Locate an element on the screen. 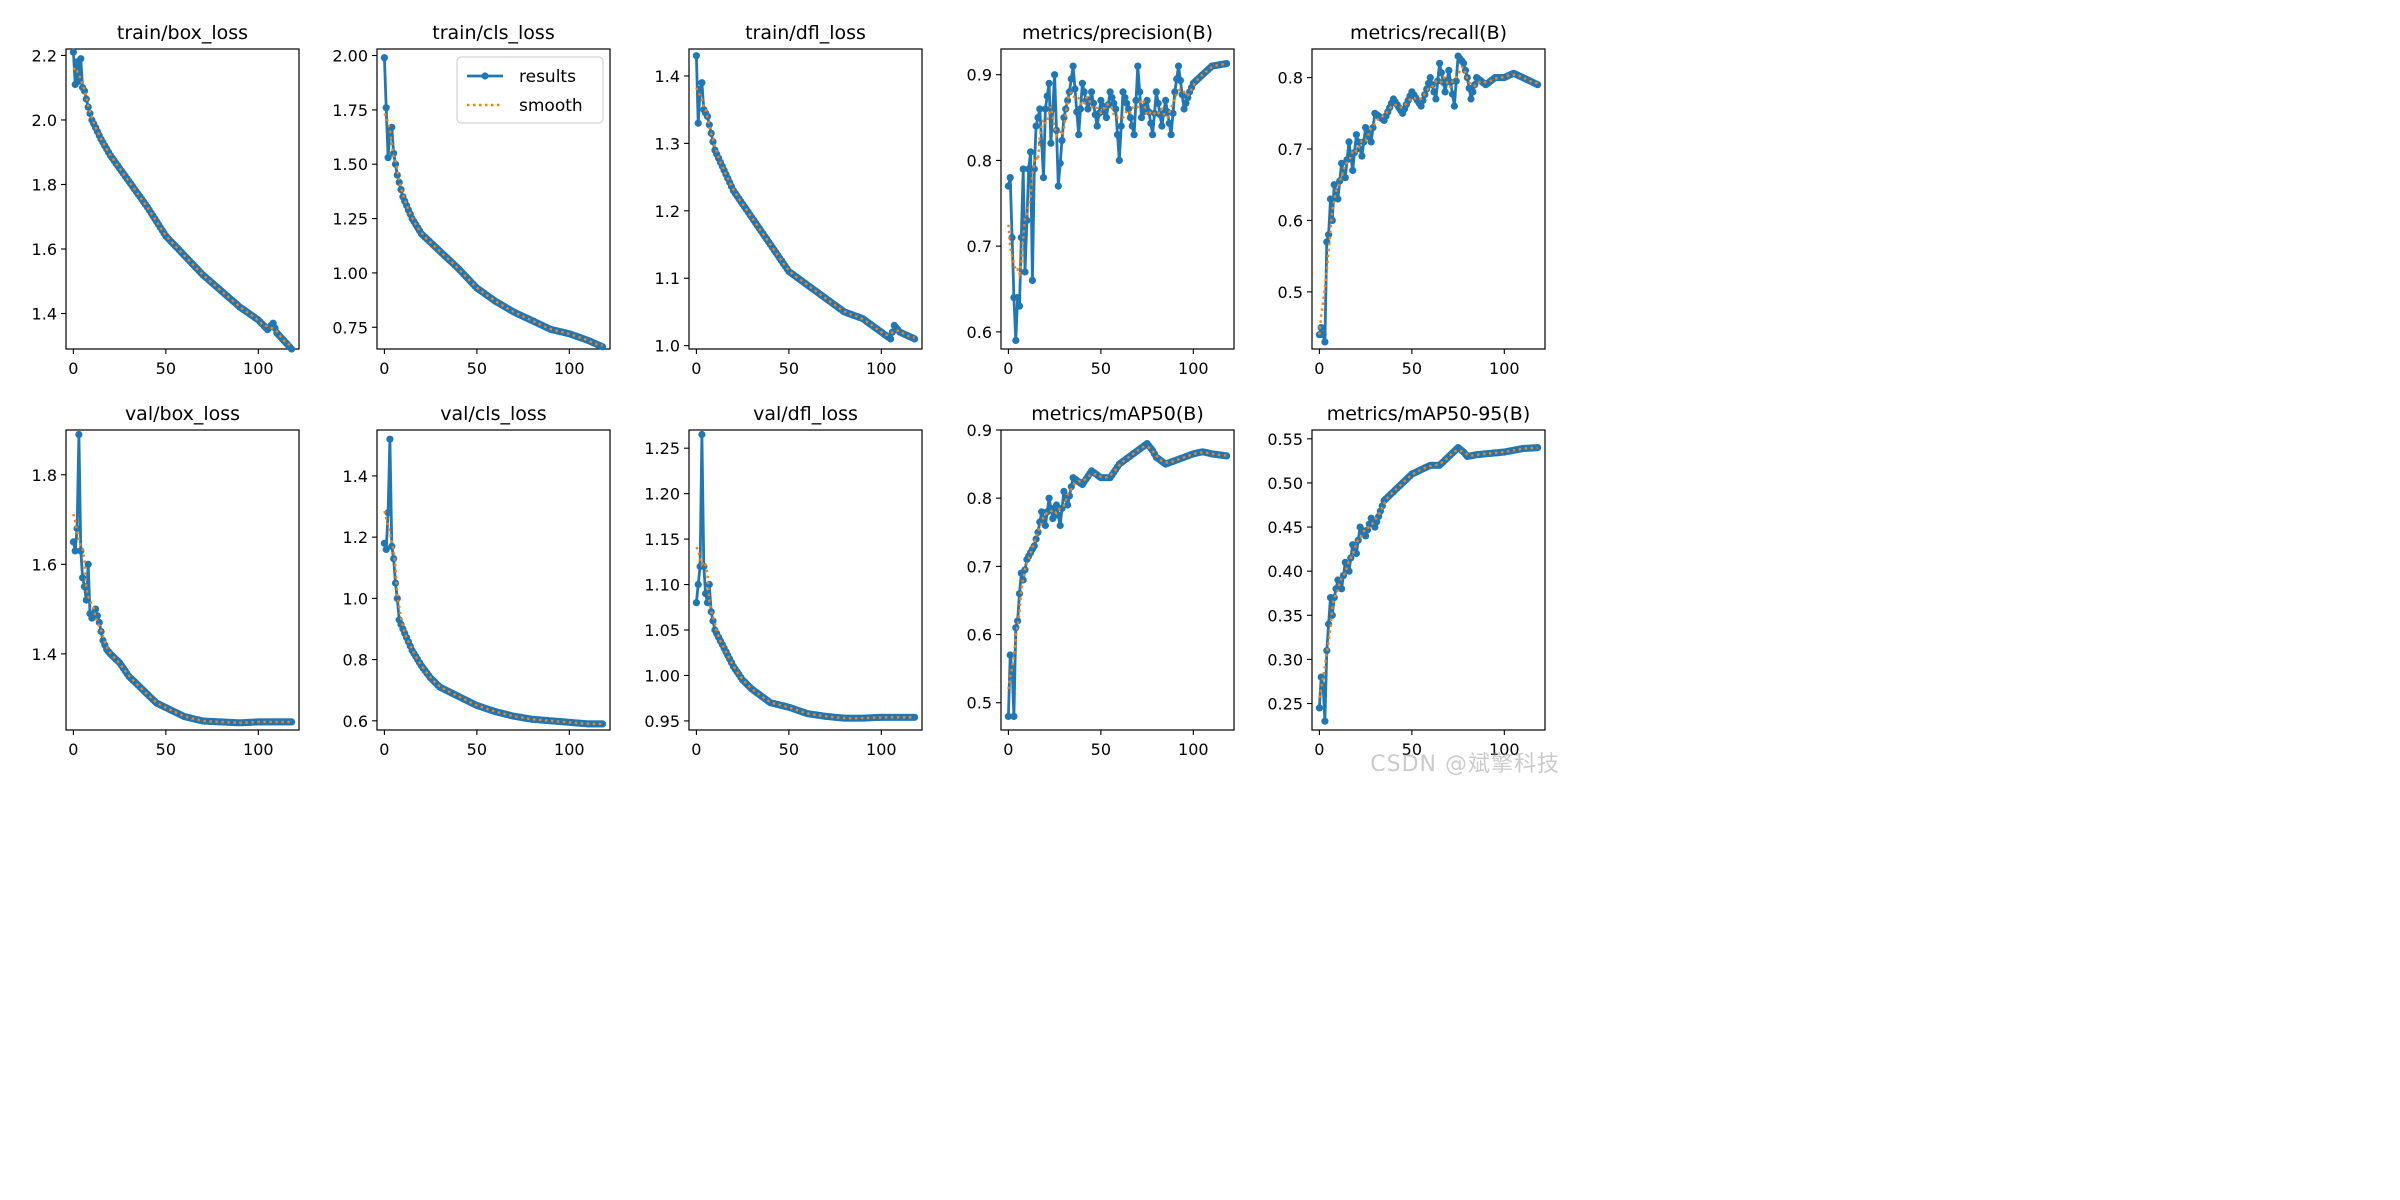 The image size is (2400, 1200). chart-title: metrics/mAP50(B) is located at coordinates (1117, 414).